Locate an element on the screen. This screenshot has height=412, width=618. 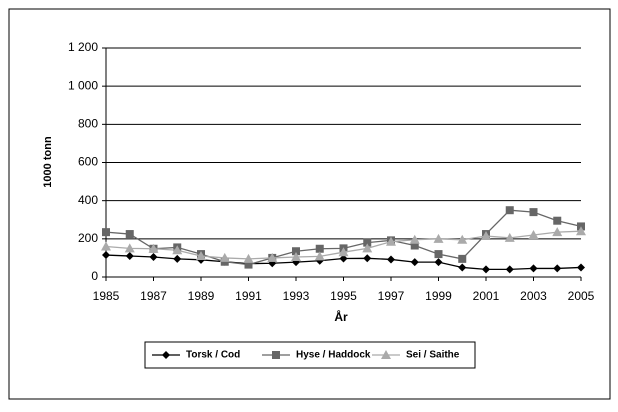
y-tick-label: 1 200 is located at coordinates (83, 47).